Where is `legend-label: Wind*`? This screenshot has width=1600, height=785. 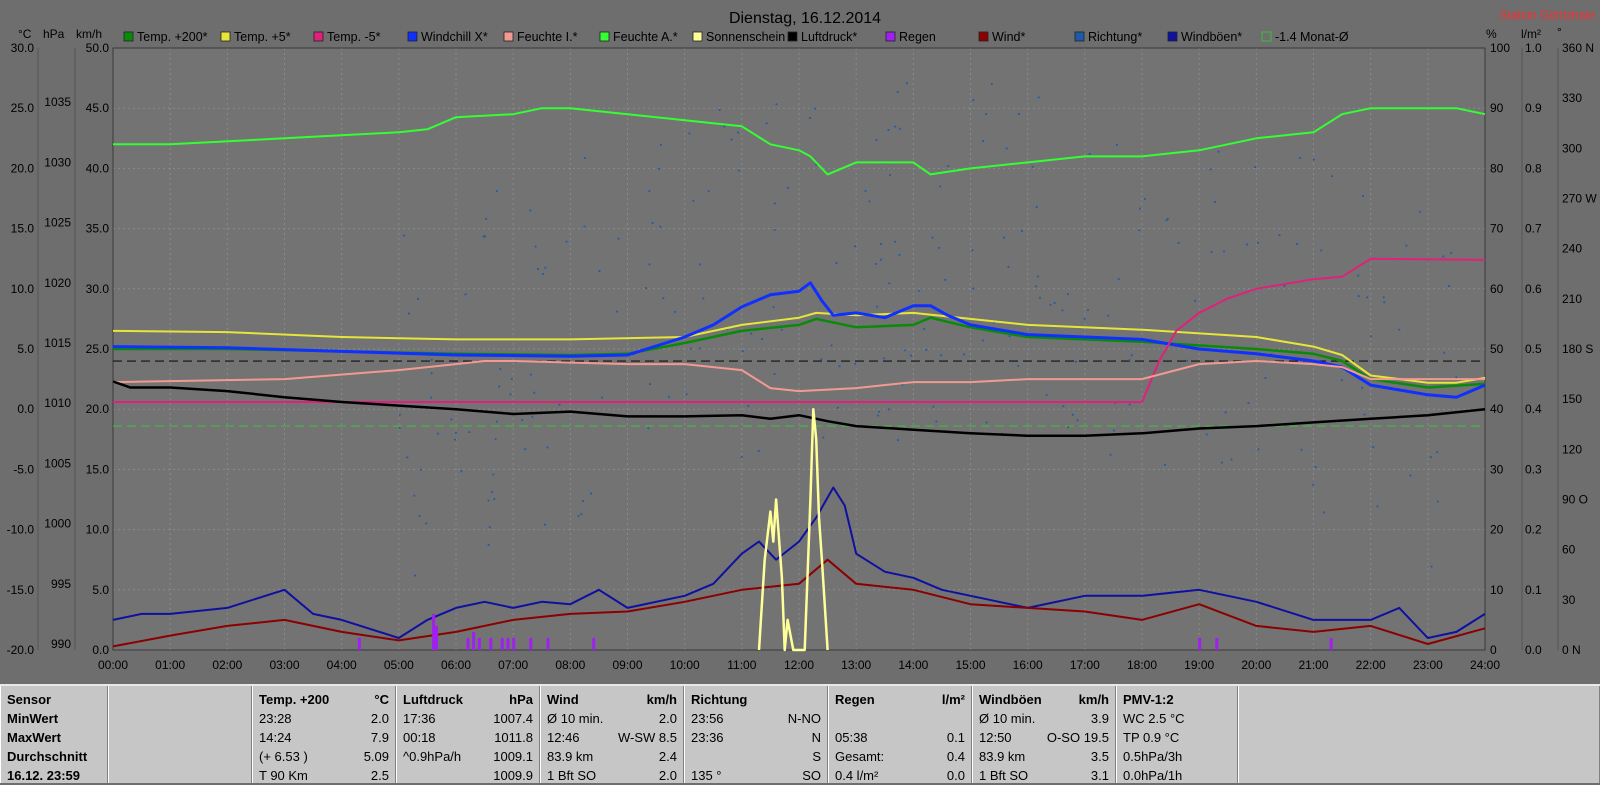 legend-label: Wind* is located at coordinates (1008, 37).